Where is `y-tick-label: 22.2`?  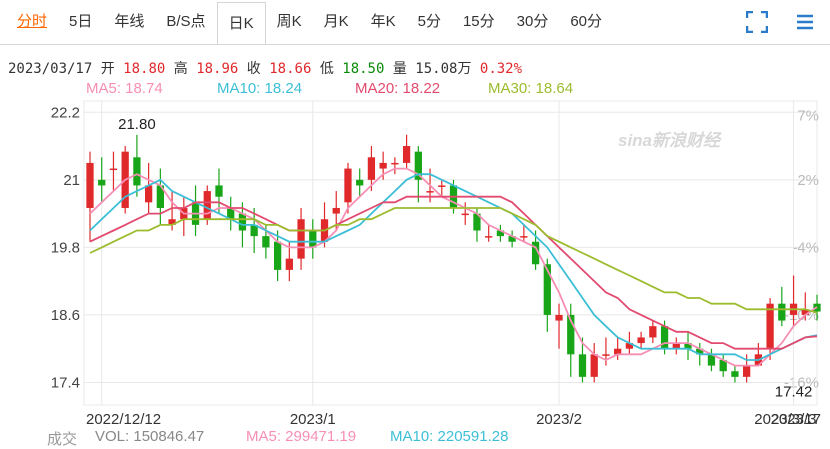 y-tick-label: 22.2 is located at coordinates (65, 112).